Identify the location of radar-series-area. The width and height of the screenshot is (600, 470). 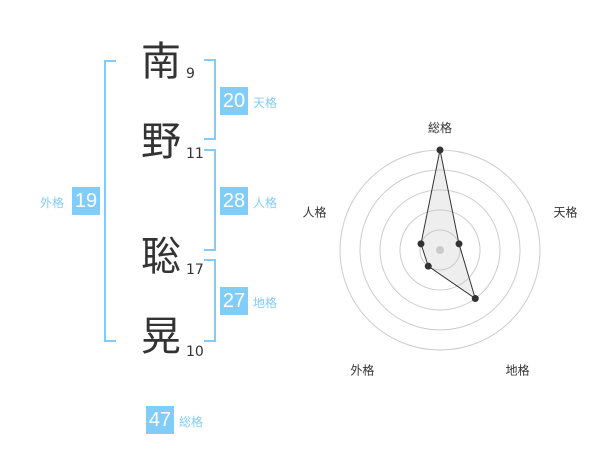
(448, 224).